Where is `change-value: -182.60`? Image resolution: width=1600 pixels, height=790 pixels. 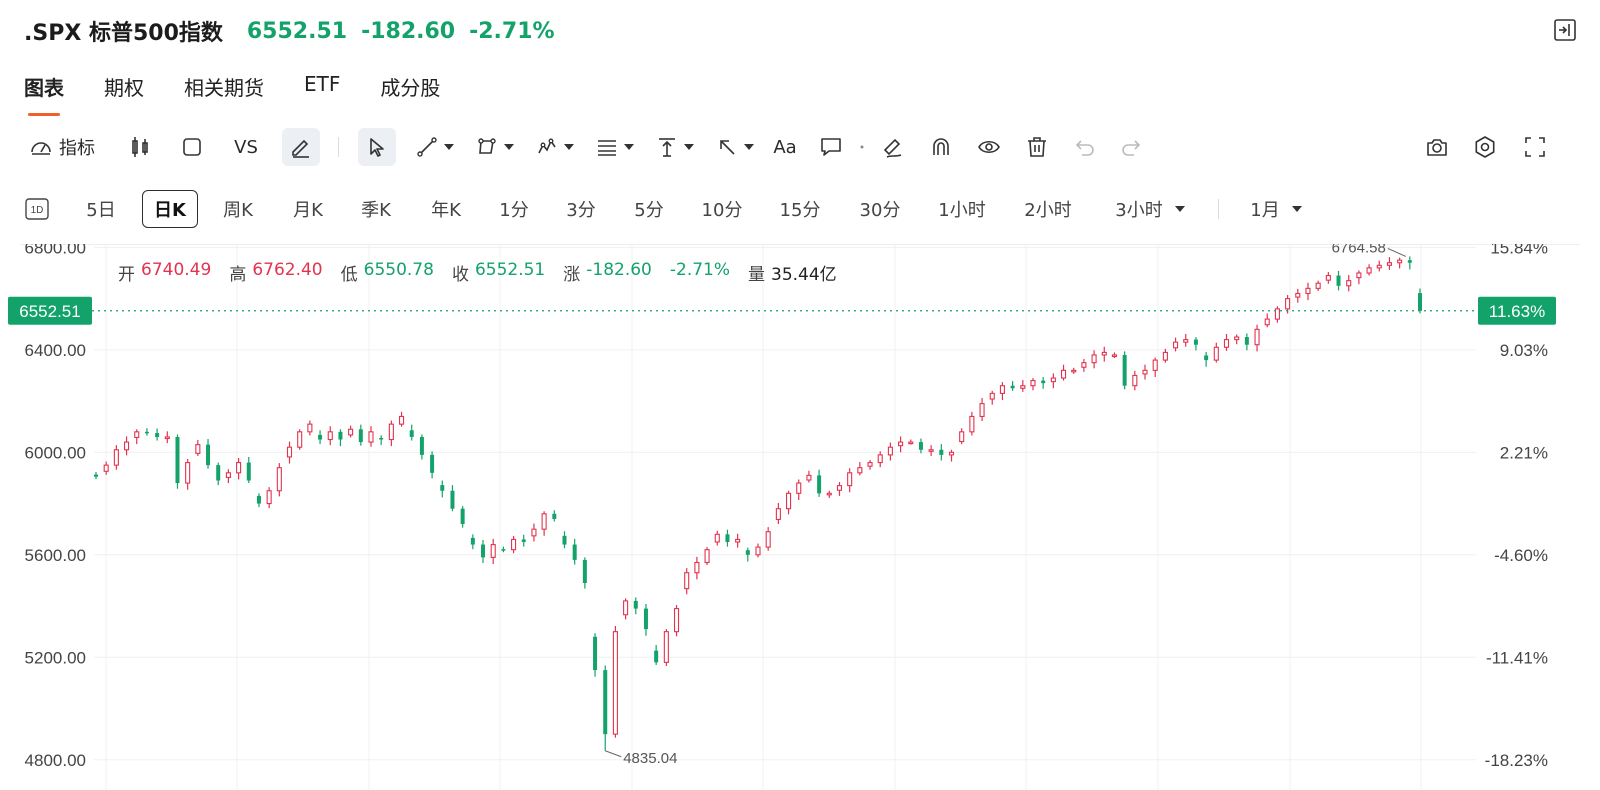 change-value: -182.60 is located at coordinates (619, 270).